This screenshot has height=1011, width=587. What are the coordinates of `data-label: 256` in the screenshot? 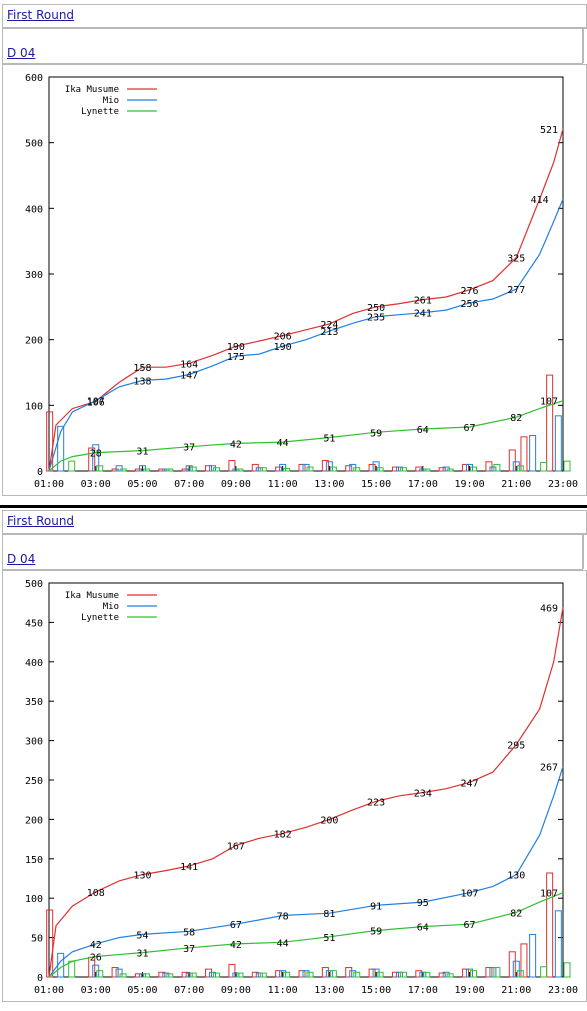 It's located at (470, 304).